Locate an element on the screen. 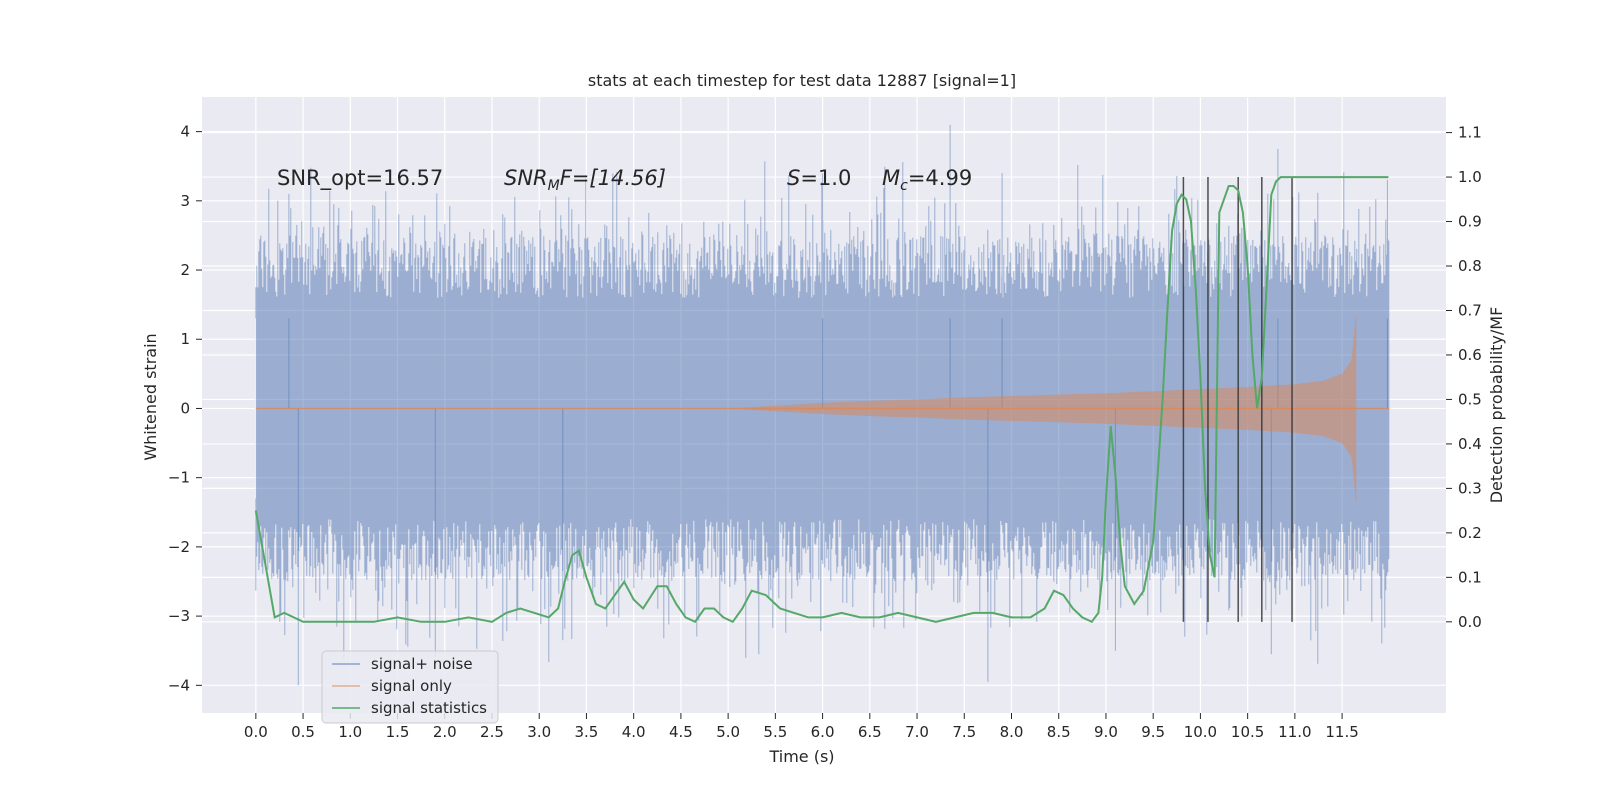 Image resolution: width=1600 pixels, height=800 pixels. x-tick-label: 2.5 is located at coordinates (492, 732).